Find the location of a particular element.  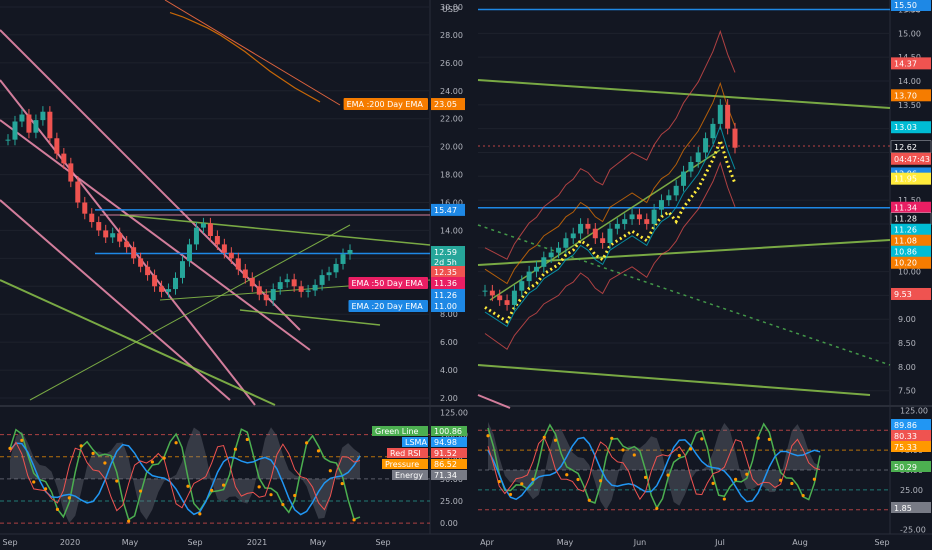

legend-item: Energy 71.34 is located at coordinates (429, 475).